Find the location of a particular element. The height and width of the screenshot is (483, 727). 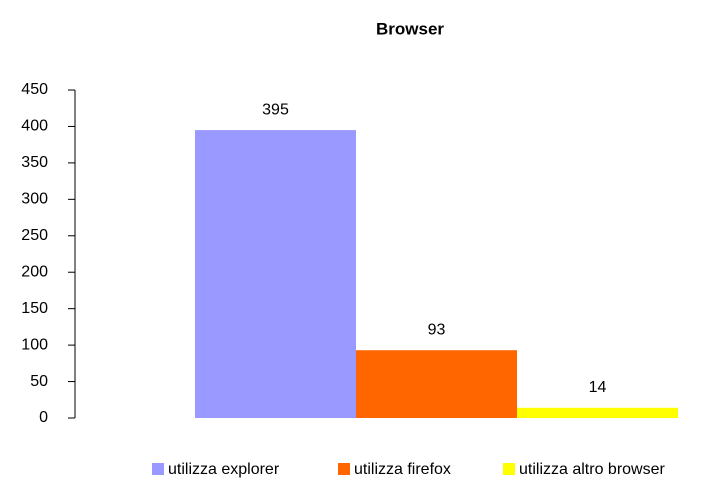

chart-title: Browser is located at coordinates (410, 28).